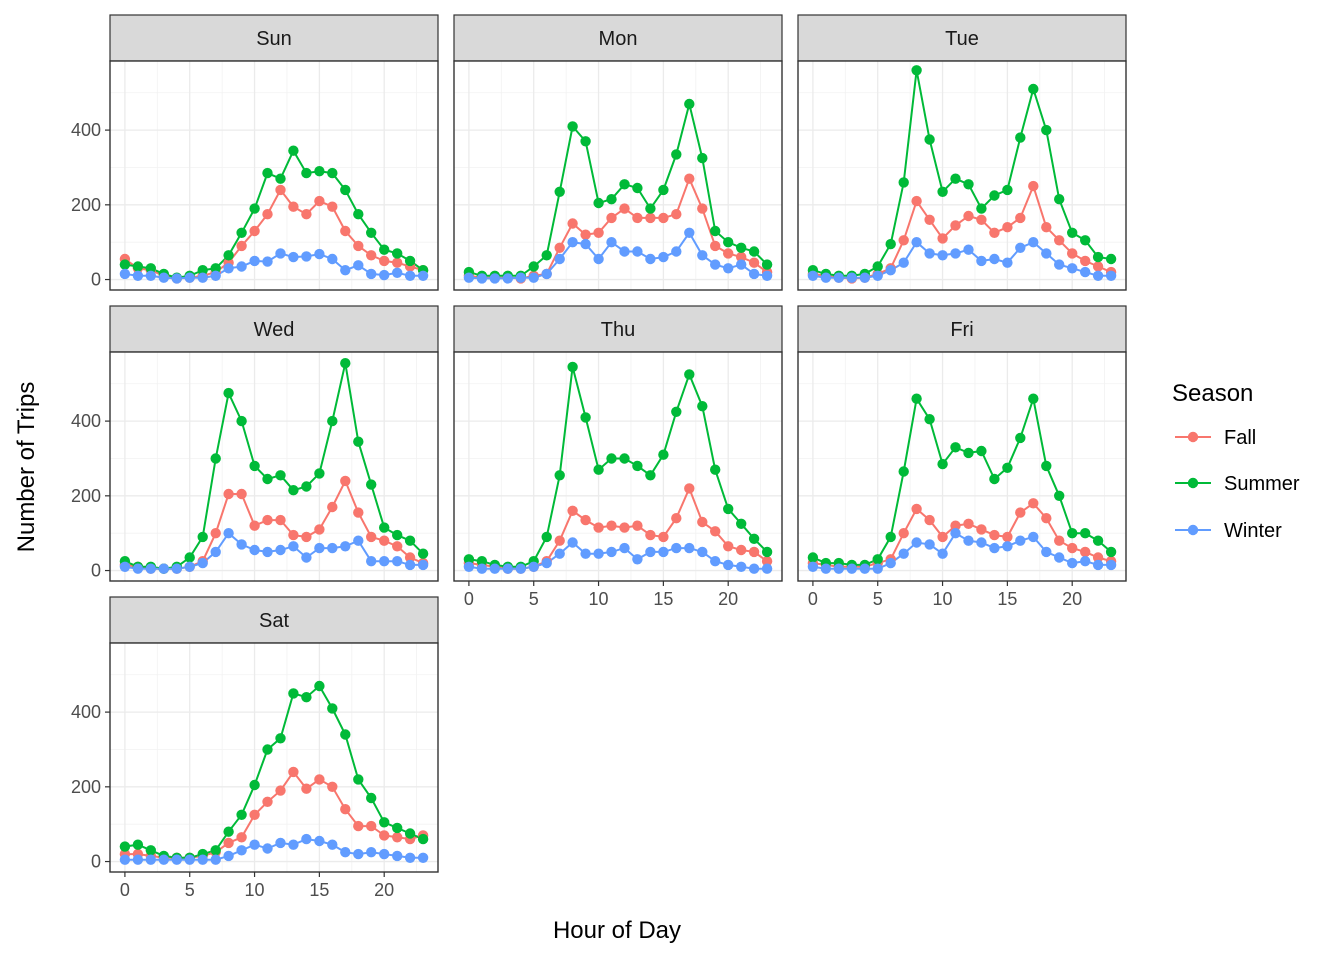  What do you see at coordinates (618, 38) in the screenshot?
I see `strip-mon` at bounding box center [618, 38].